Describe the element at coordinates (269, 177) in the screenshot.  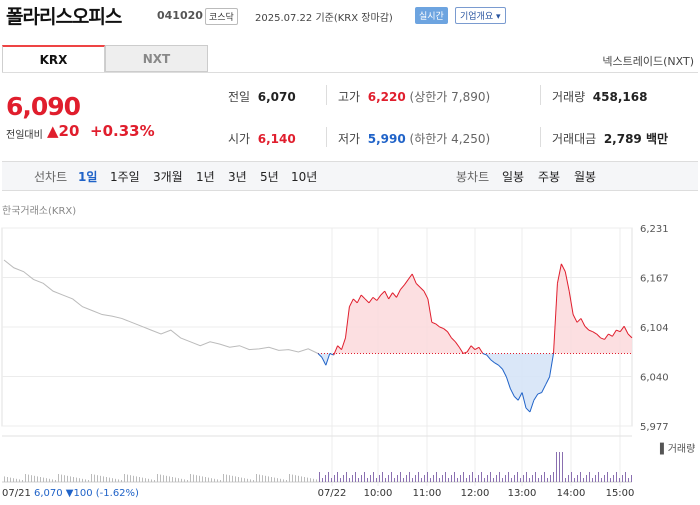
I see `period-5y: 5년` at that location.